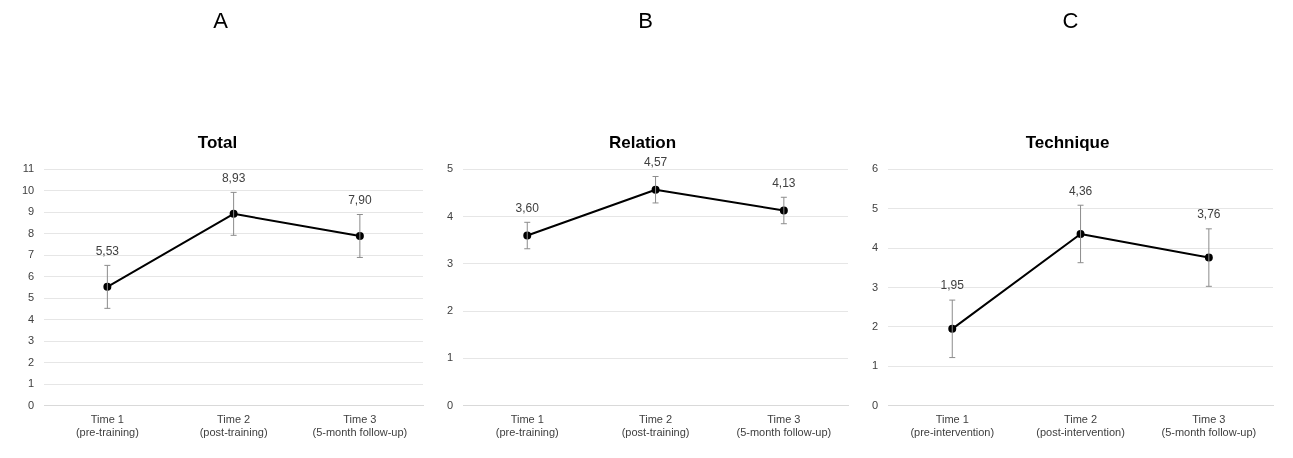 The height and width of the screenshot is (458, 1293). I want to click on data-label: 7,90, so click(360, 199).